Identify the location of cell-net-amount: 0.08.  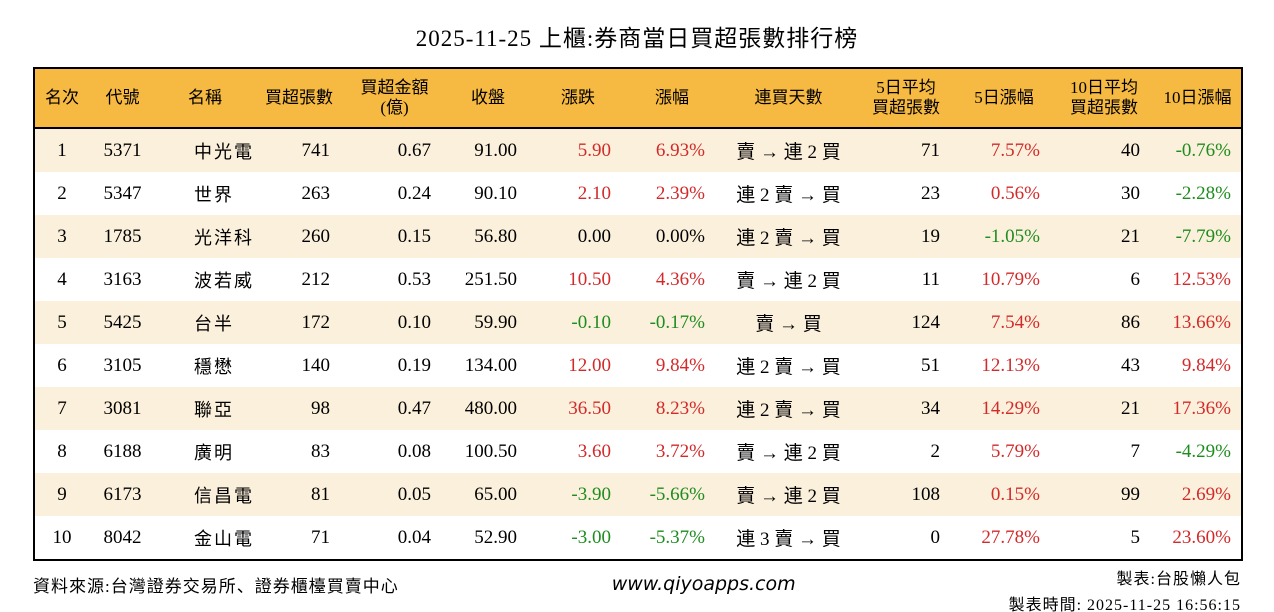
(414, 451).